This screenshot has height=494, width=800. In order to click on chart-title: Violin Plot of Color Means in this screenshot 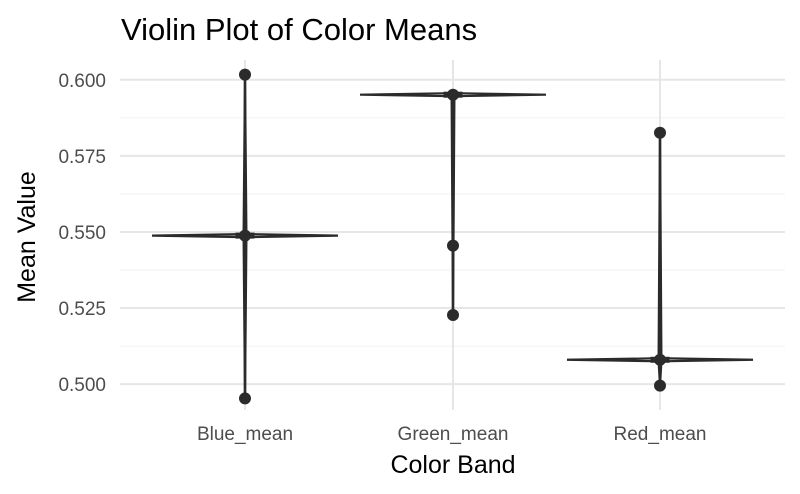, I will do `click(299, 29)`.